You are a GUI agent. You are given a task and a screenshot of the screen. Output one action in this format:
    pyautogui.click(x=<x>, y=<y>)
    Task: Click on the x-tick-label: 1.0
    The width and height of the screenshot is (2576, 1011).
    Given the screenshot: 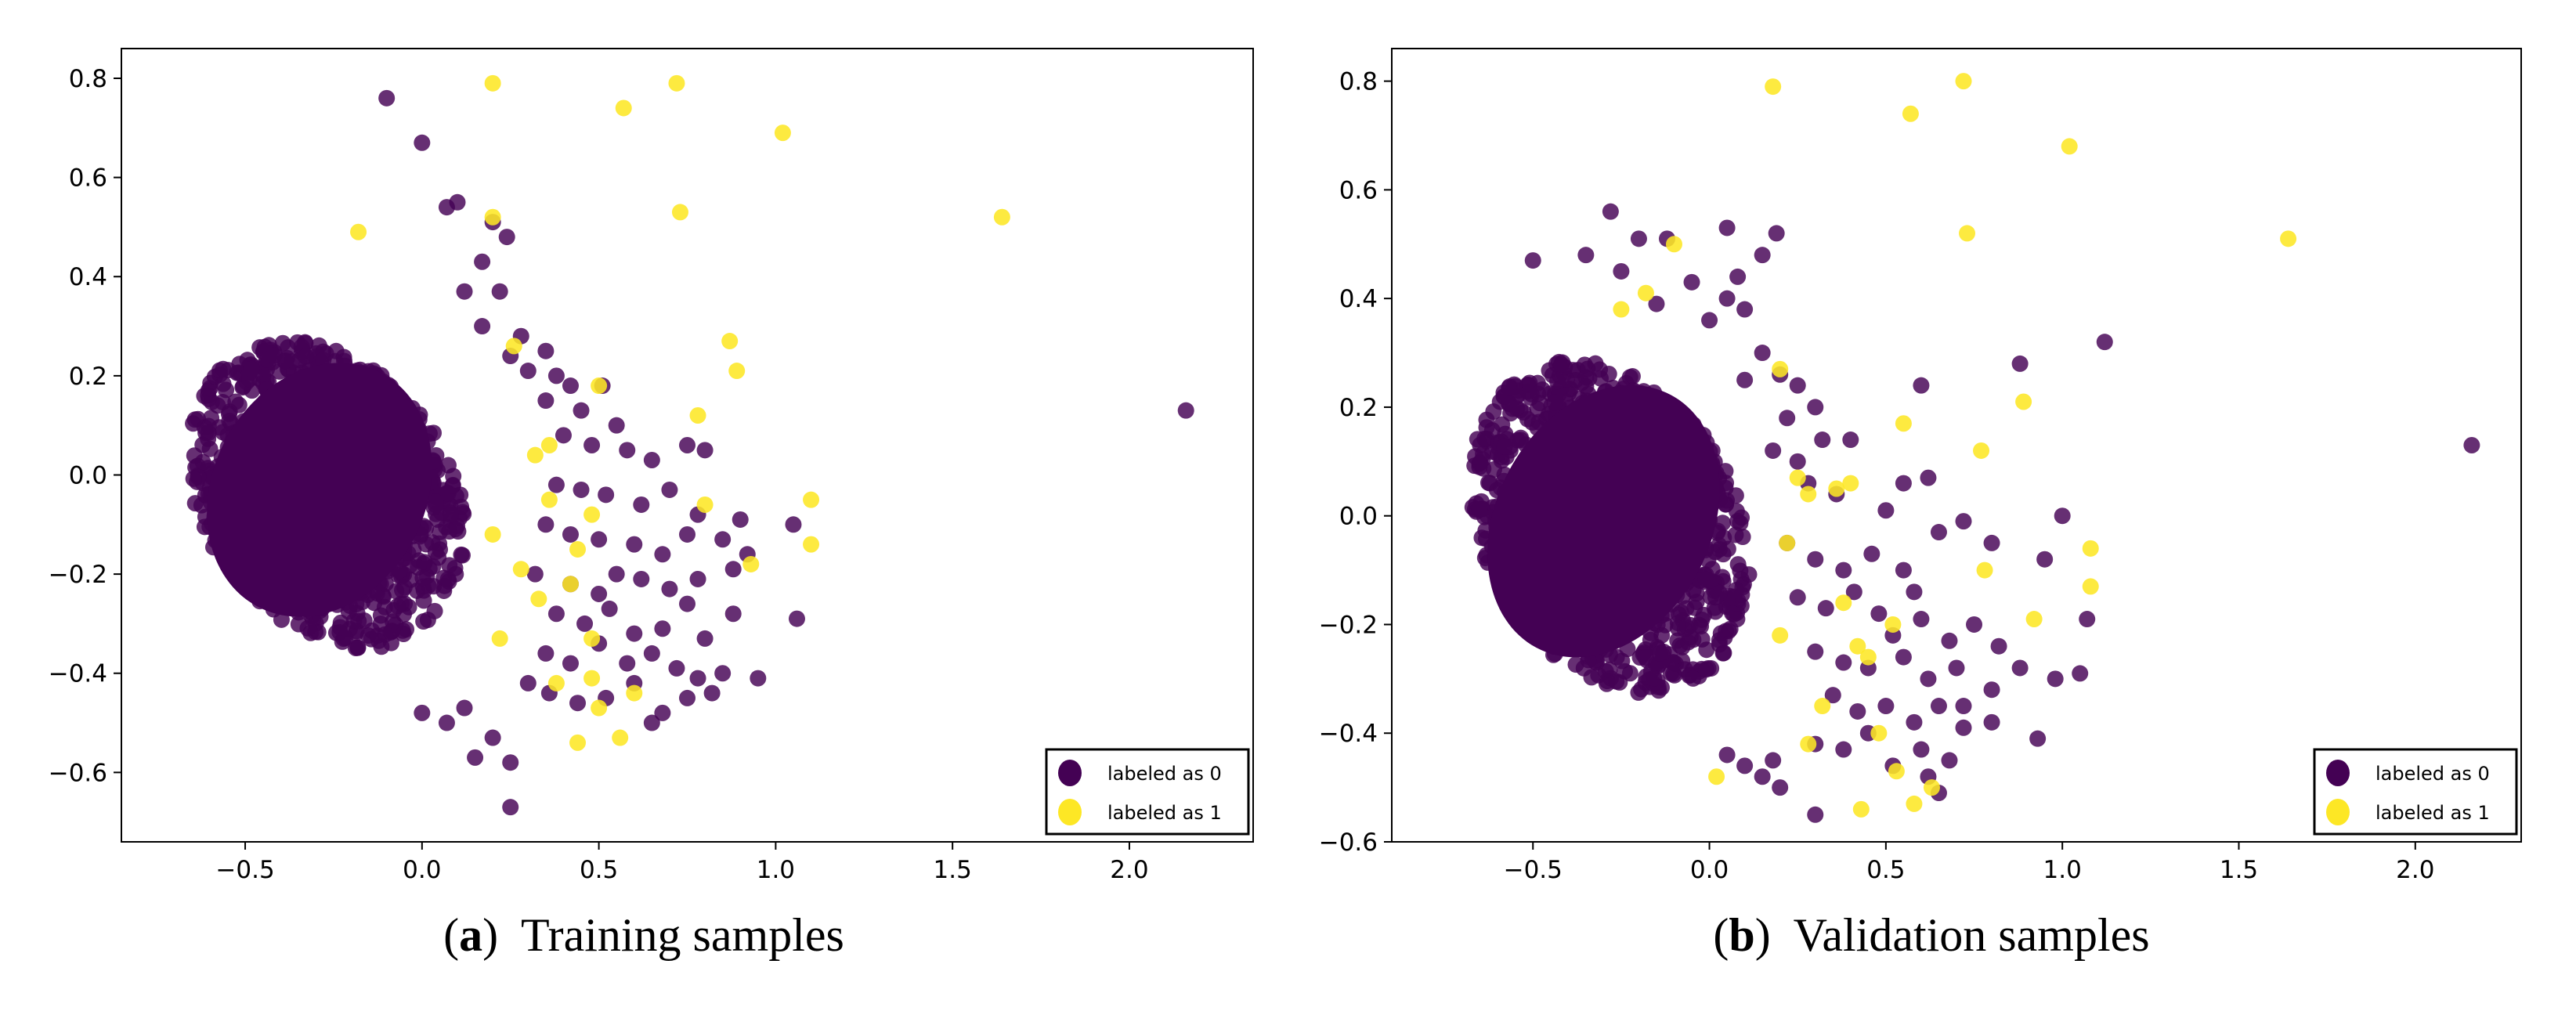 What is the action you would take?
    pyautogui.click(x=2062, y=870)
    